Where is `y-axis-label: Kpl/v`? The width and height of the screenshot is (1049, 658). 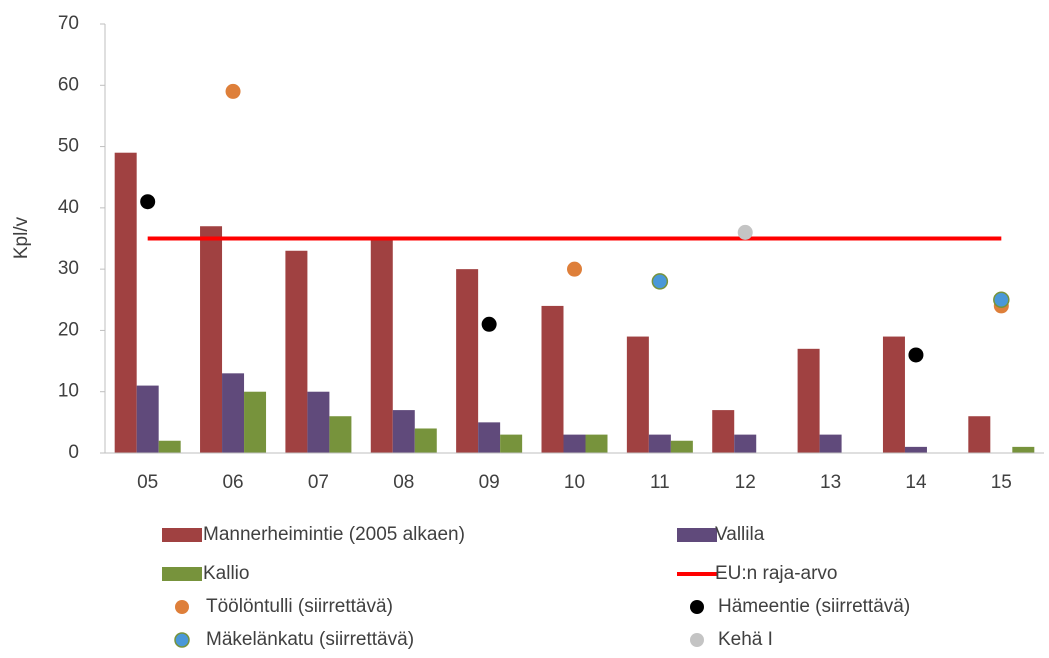 y-axis-label: Kpl/v is located at coordinates (21, 237).